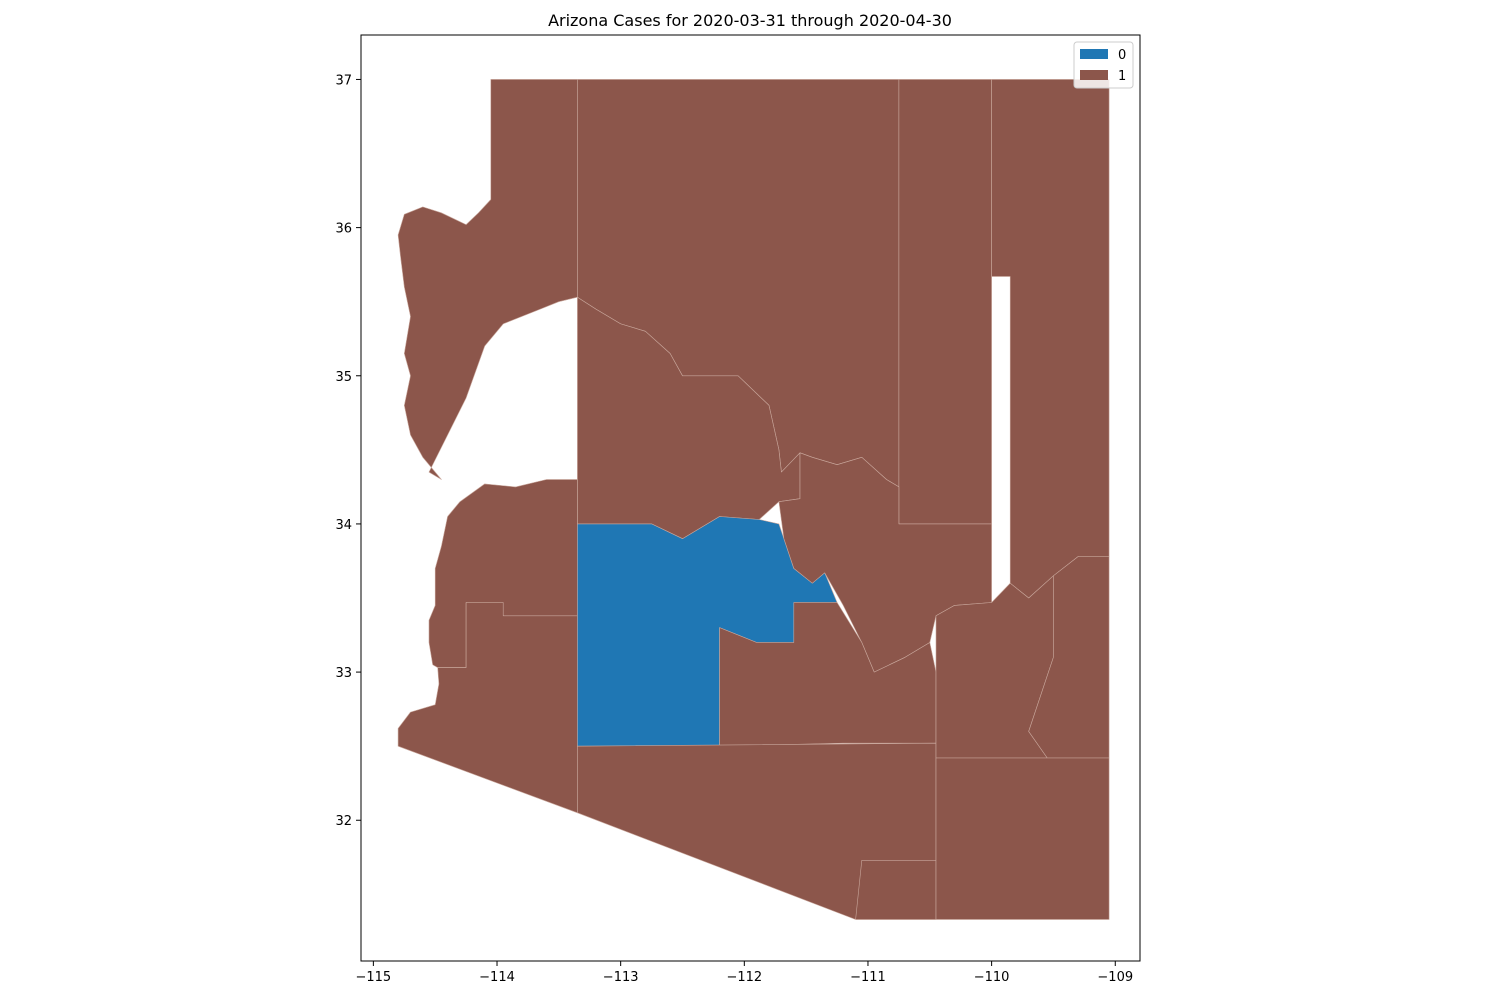  Describe the element at coordinates (828, 674) in the screenshot. I see `county-pinal` at that location.